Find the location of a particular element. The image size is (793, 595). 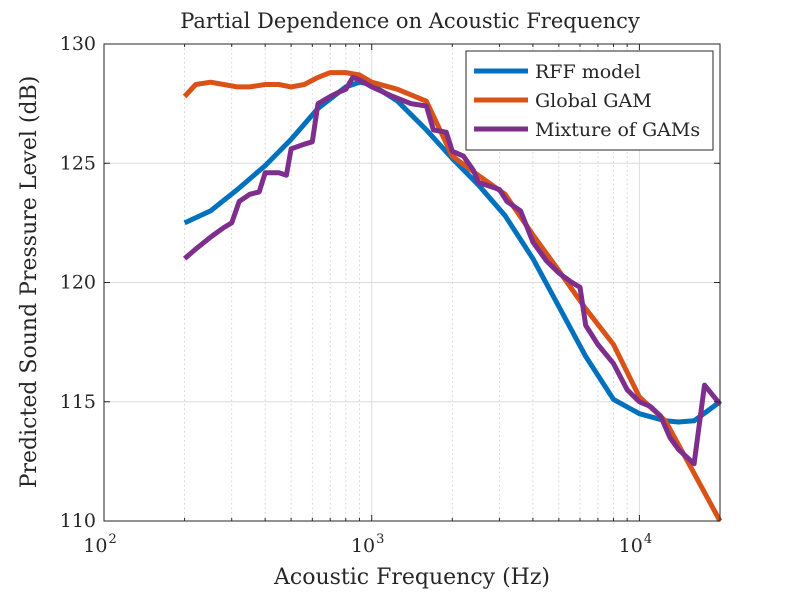

x-tick-exponent: 3 is located at coordinates (380, 539).